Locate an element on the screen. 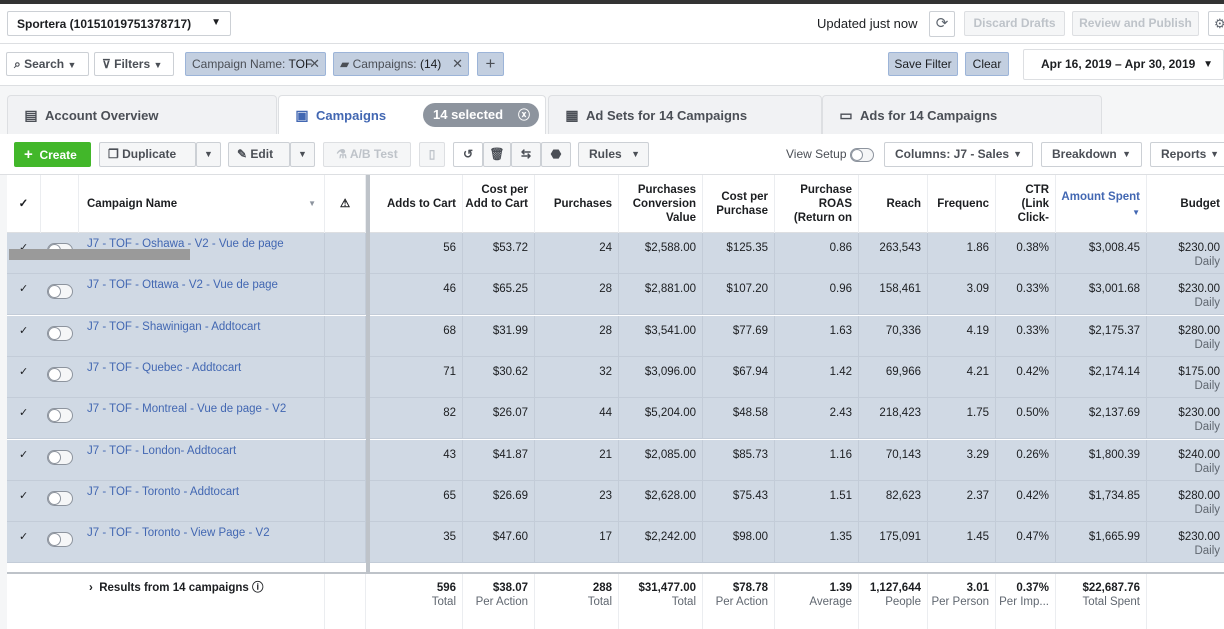  review-publish-button: Review and Publish is located at coordinates (1135, 23).